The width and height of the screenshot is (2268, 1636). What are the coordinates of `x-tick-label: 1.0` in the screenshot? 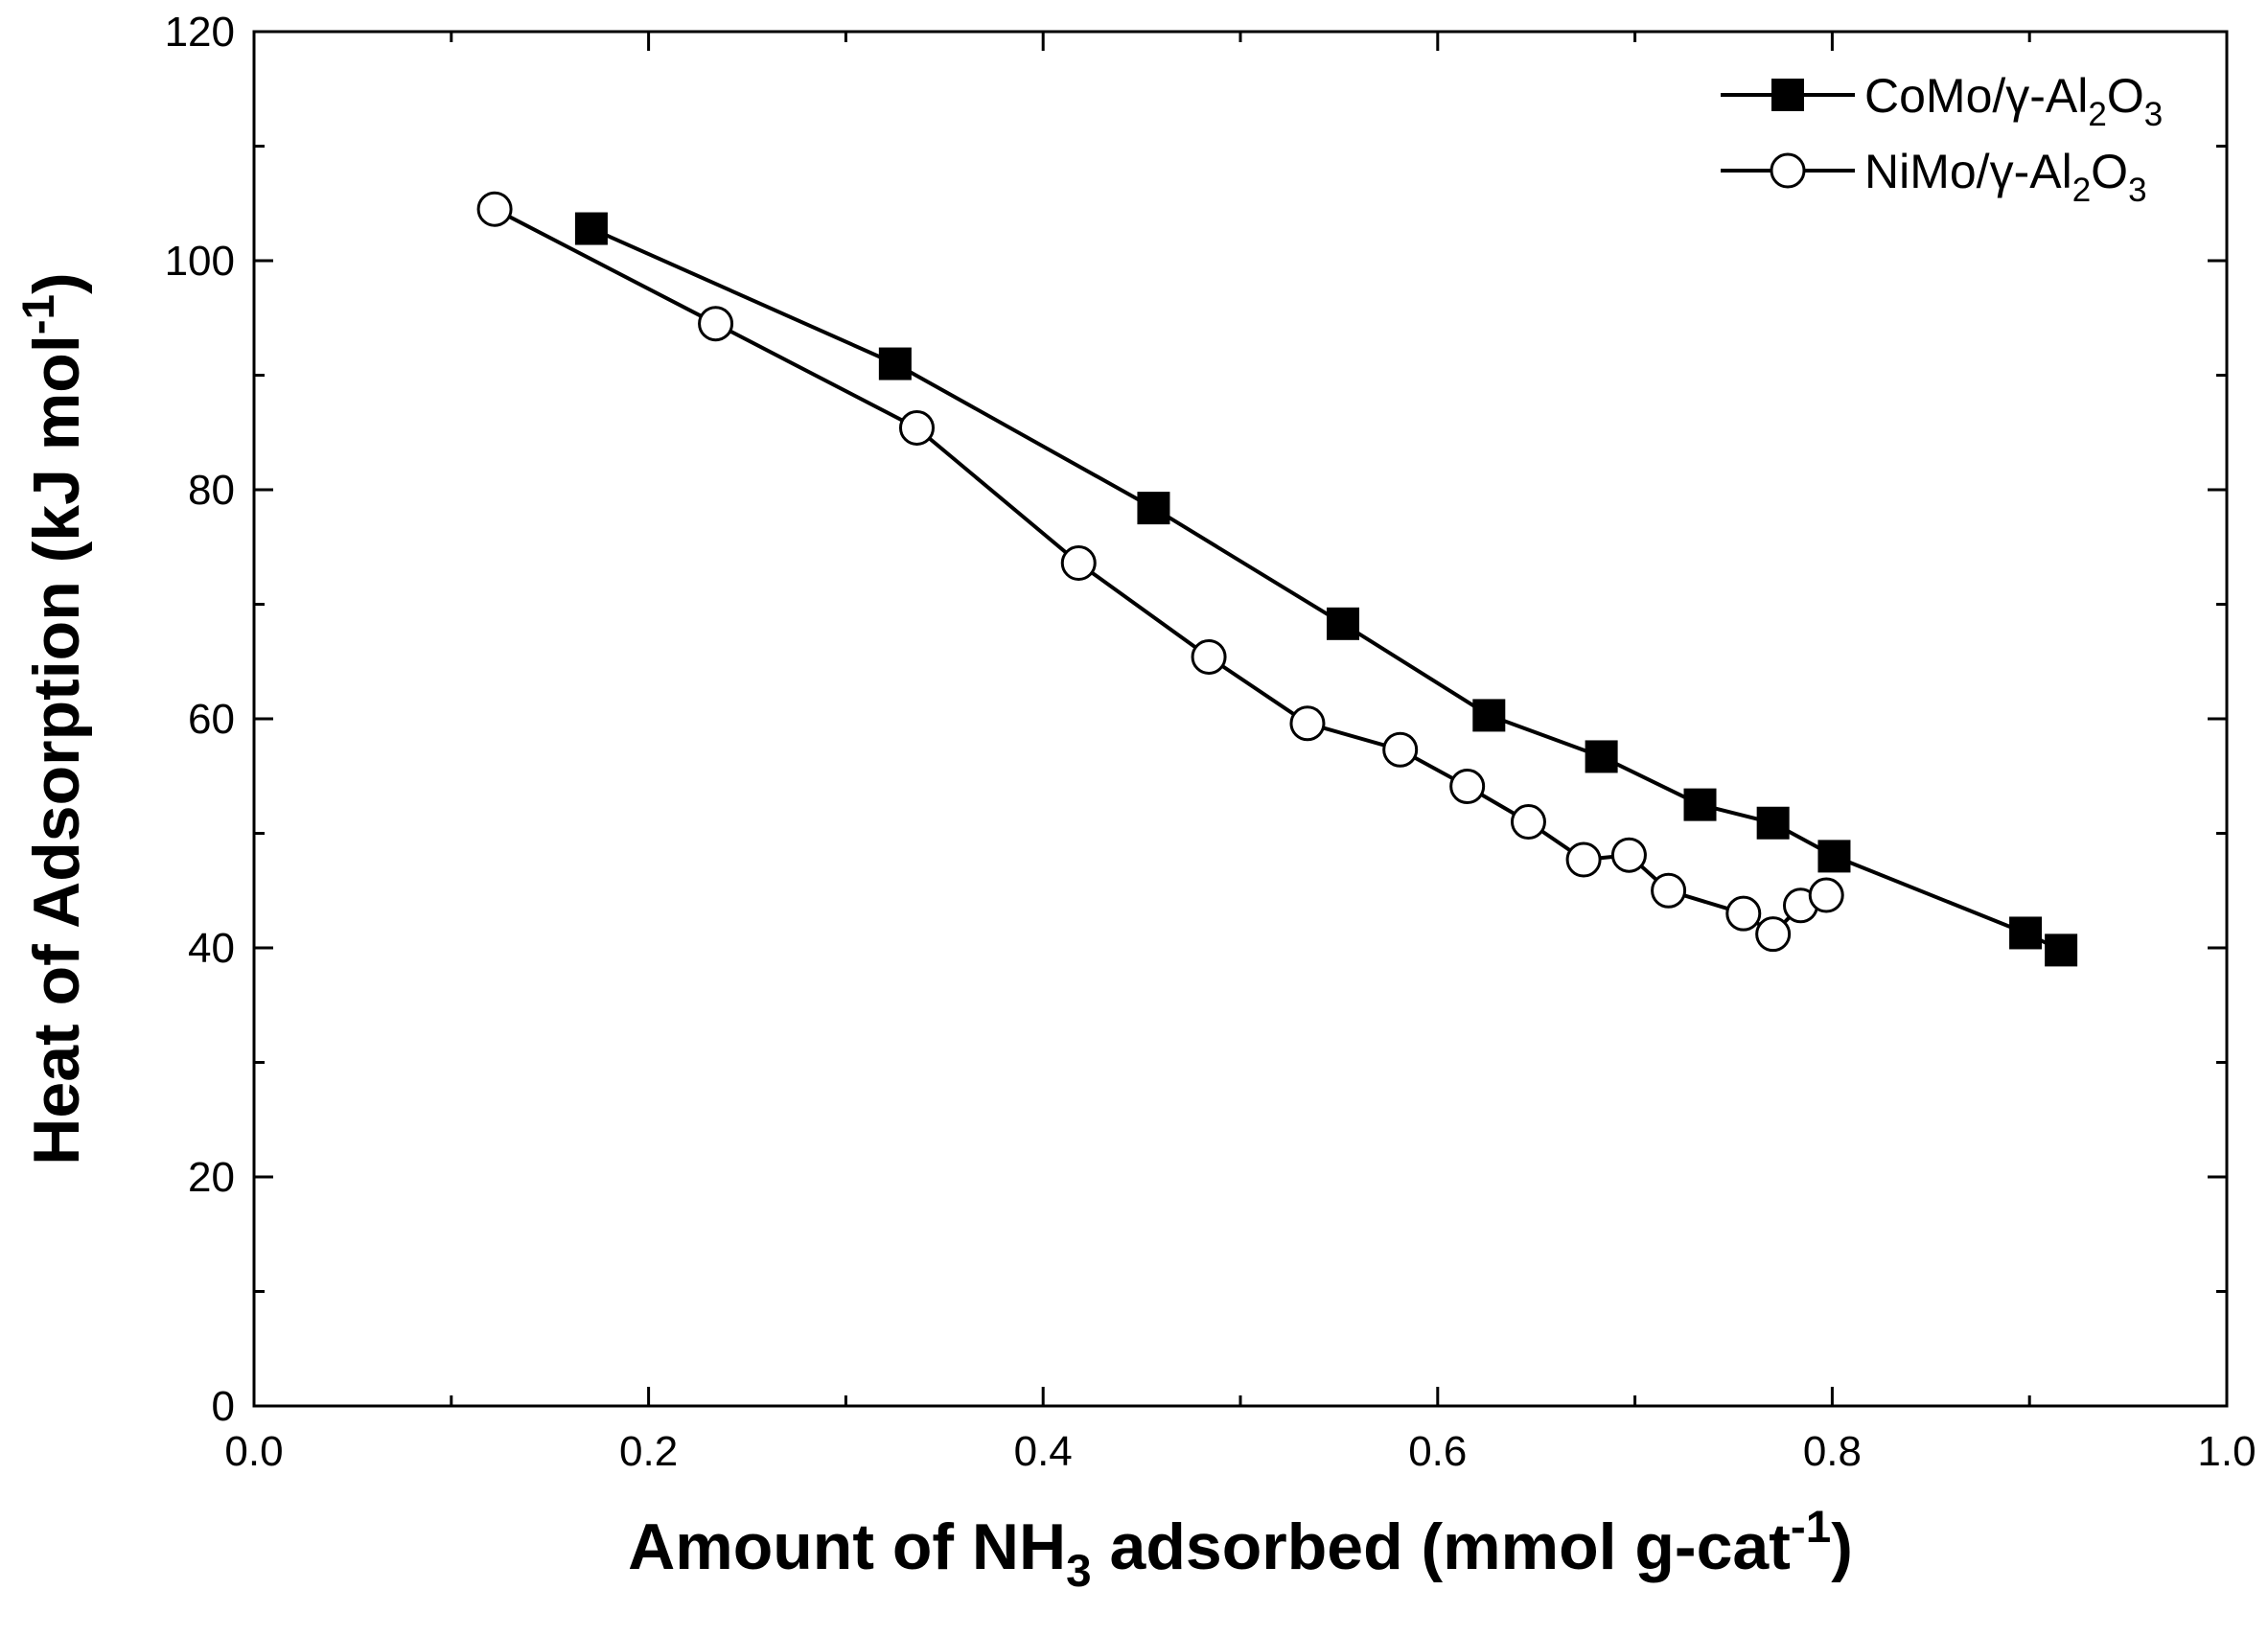 It's located at (2226, 1451).